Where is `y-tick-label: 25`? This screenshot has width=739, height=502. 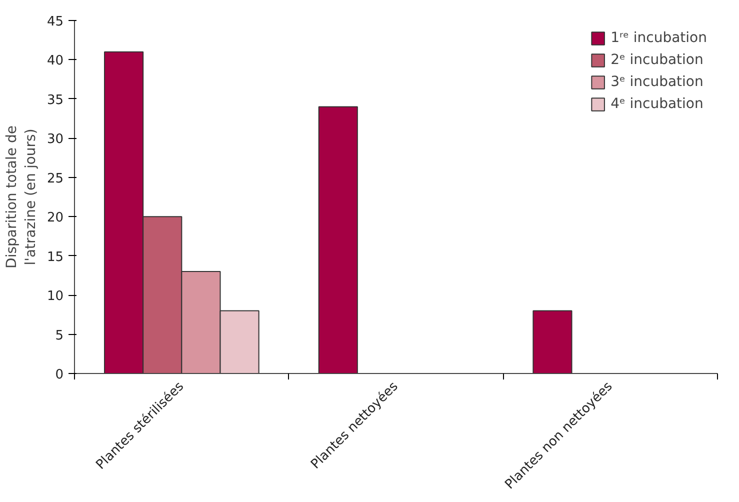
y-tick-label: 25 is located at coordinates (55, 178).